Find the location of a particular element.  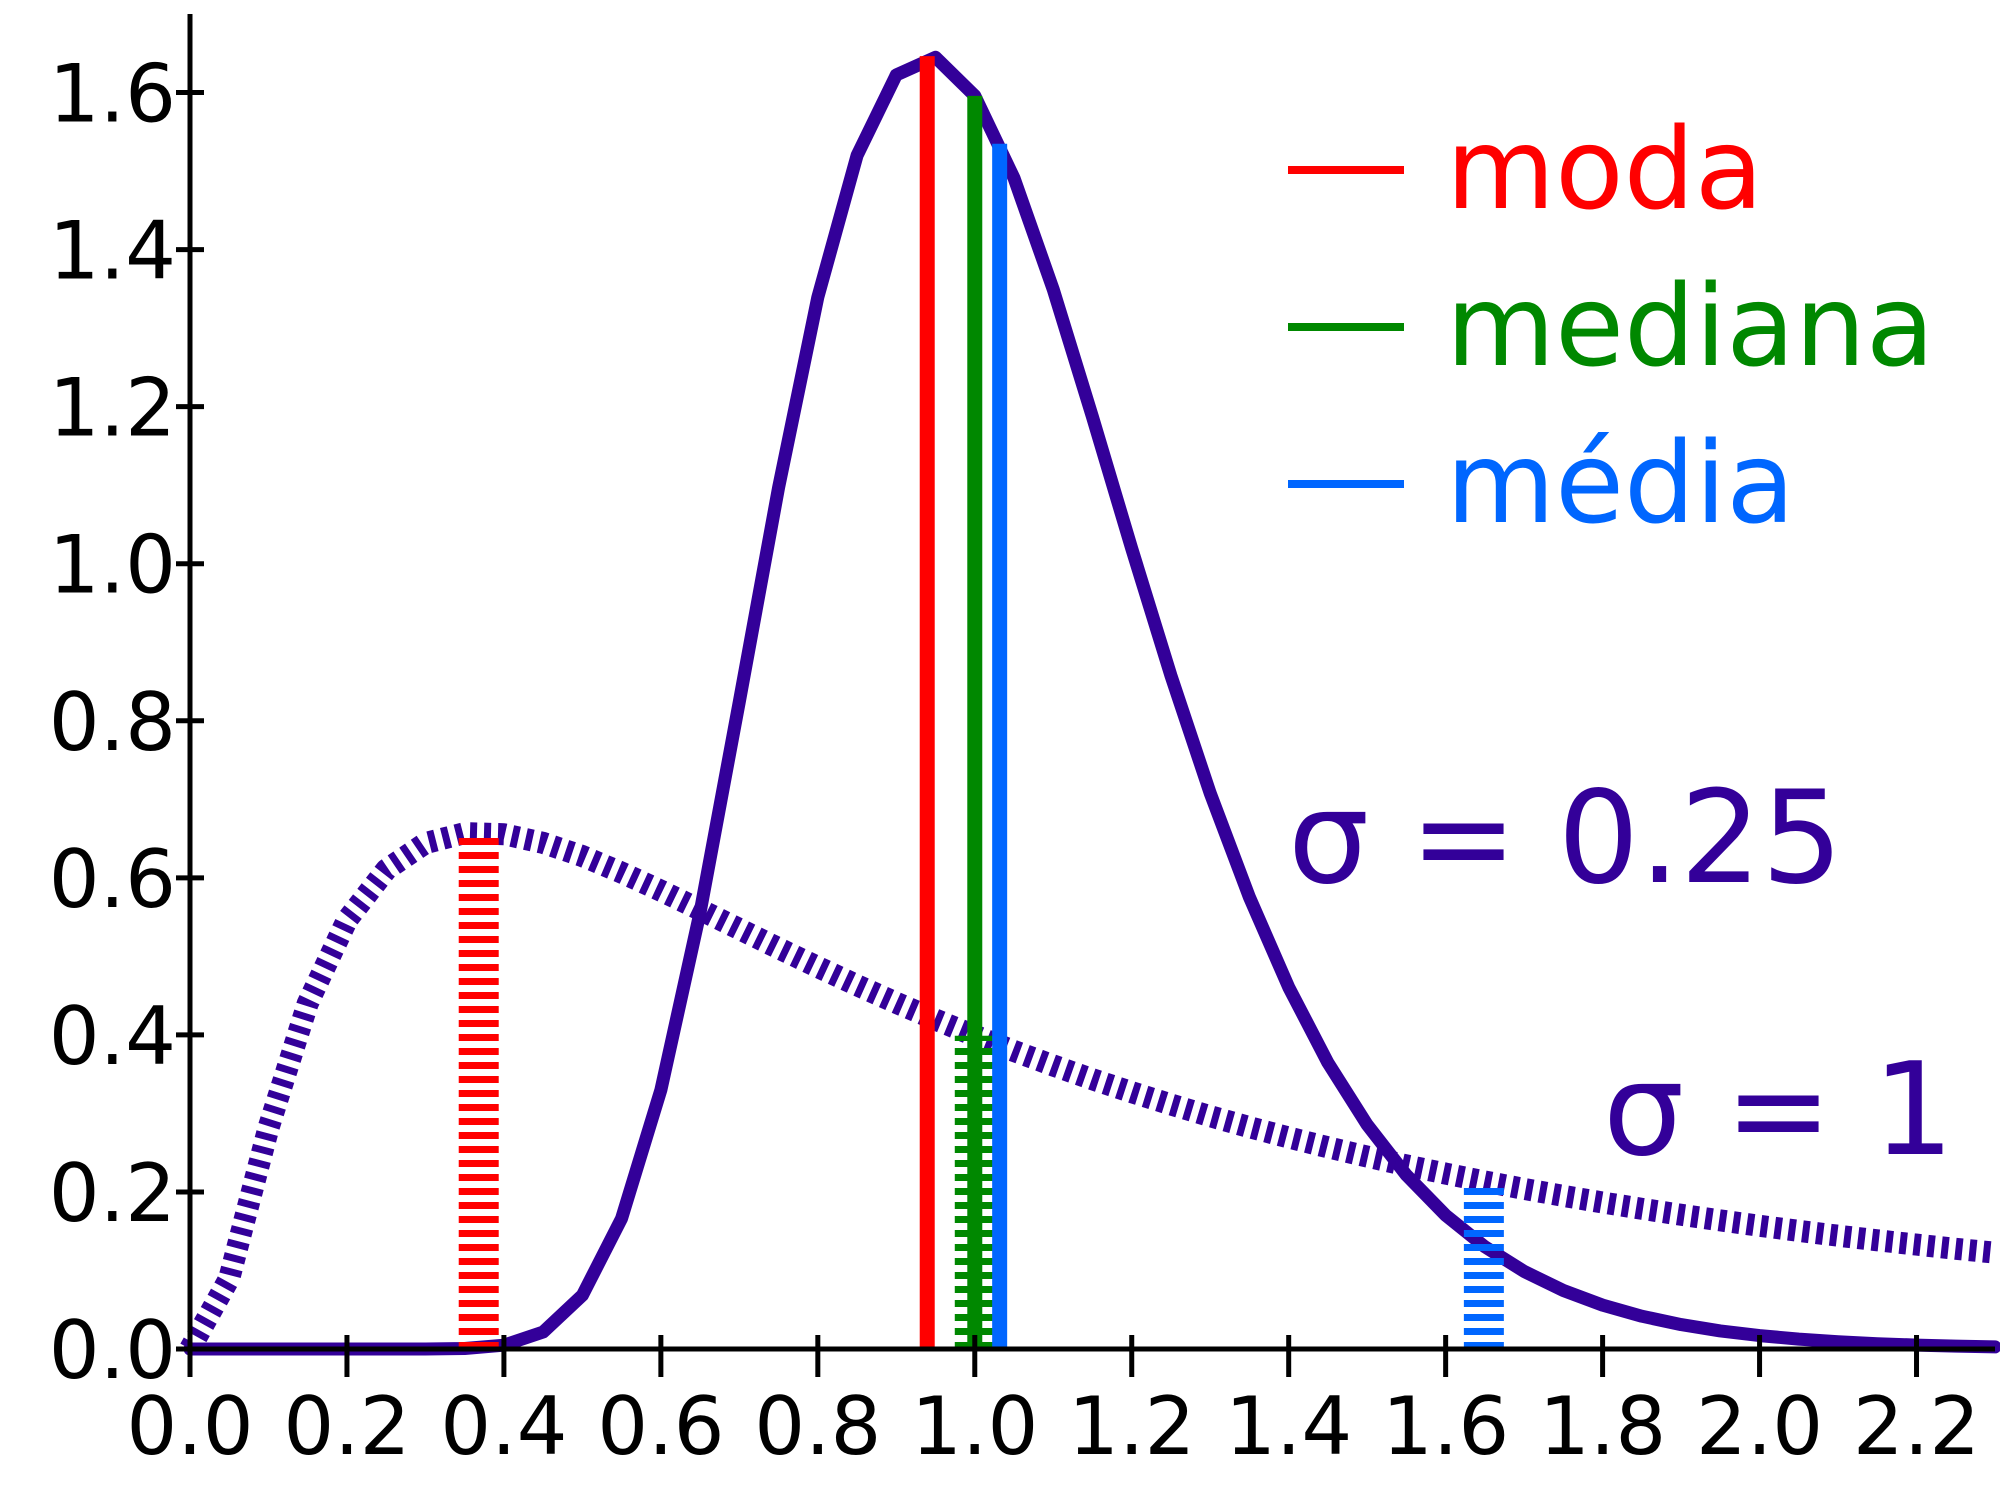

y-tick-label: 1.4 is located at coordinates (112, 251).